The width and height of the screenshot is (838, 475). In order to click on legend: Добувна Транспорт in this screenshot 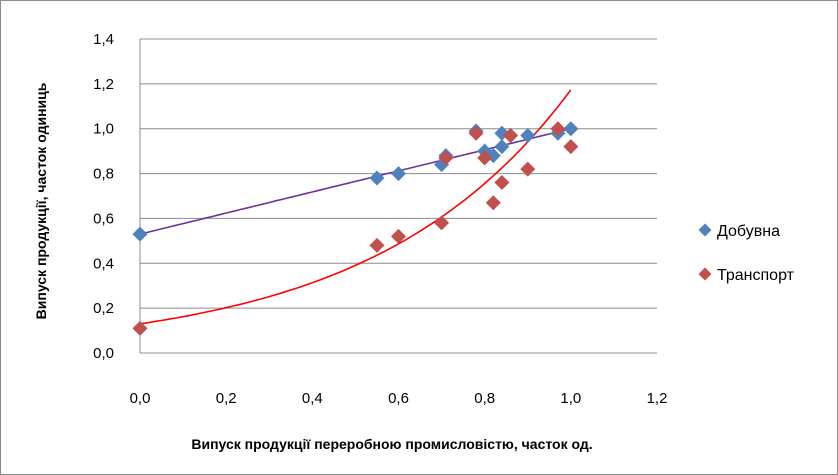, I will do `click(746, 253)`.